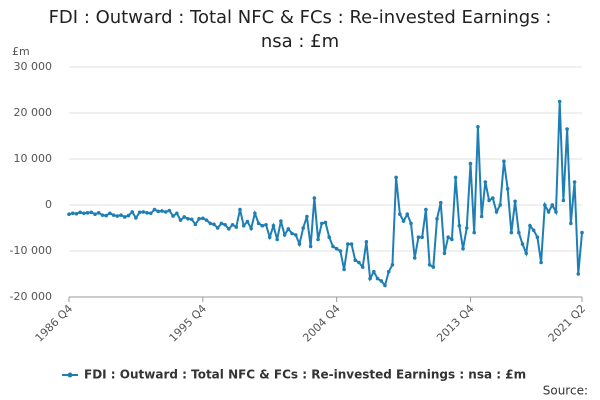 The height and width of the screenshot is (400, 600). Describe the element at coordinates (31, 250) in the screenshot. I see `y-tick-label: -10 000` at that location.